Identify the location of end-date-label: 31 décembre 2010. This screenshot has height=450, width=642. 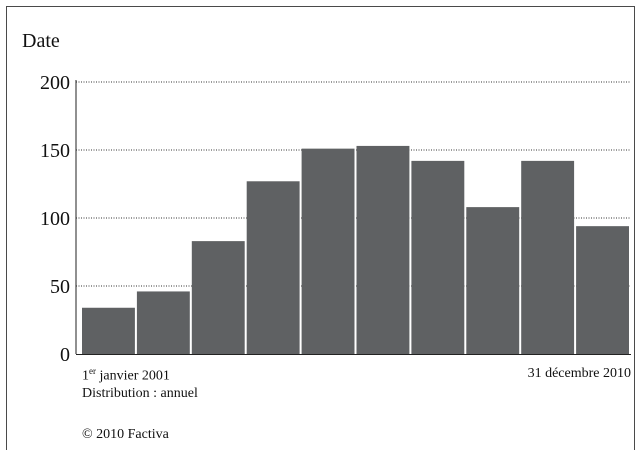
(579, 373).